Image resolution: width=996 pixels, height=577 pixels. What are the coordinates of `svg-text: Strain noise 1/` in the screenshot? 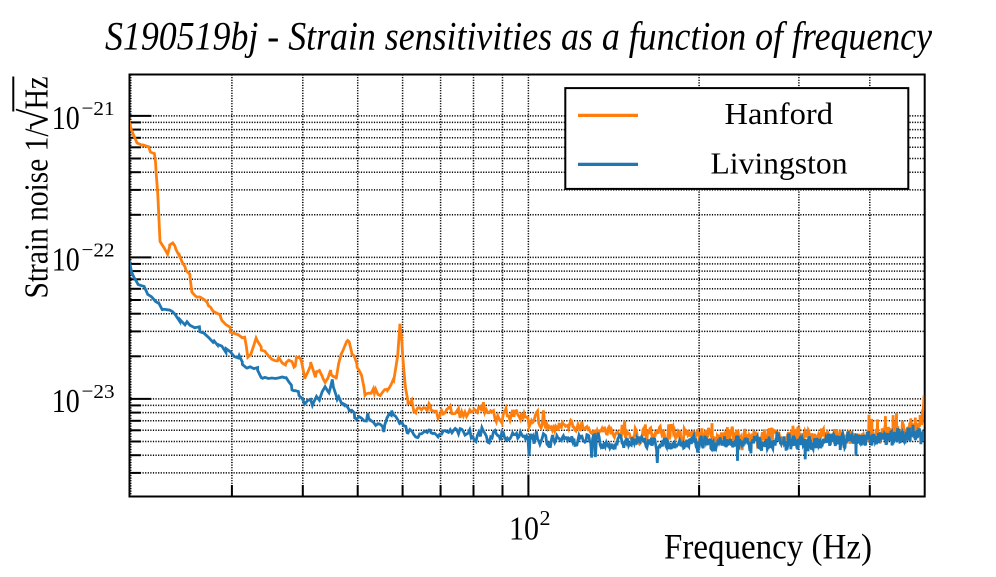 It's located at (37, 213).